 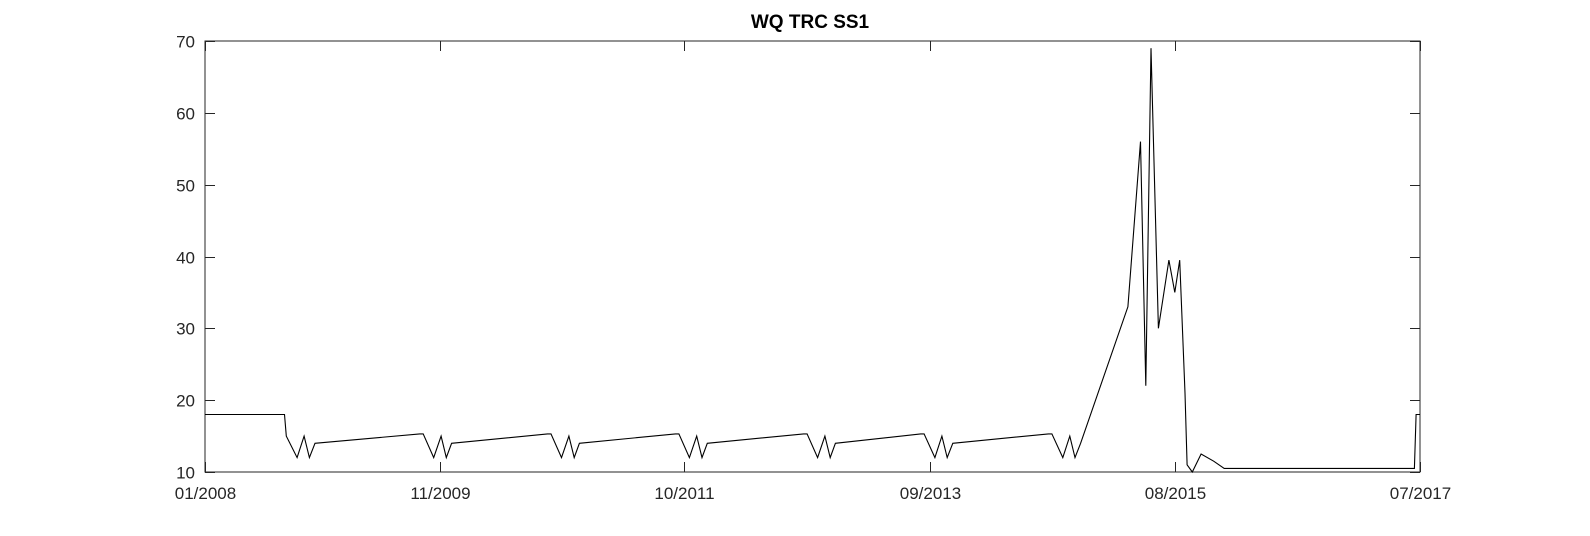 I want to click on y-tick-label: 40, so click(x=185, y=258).